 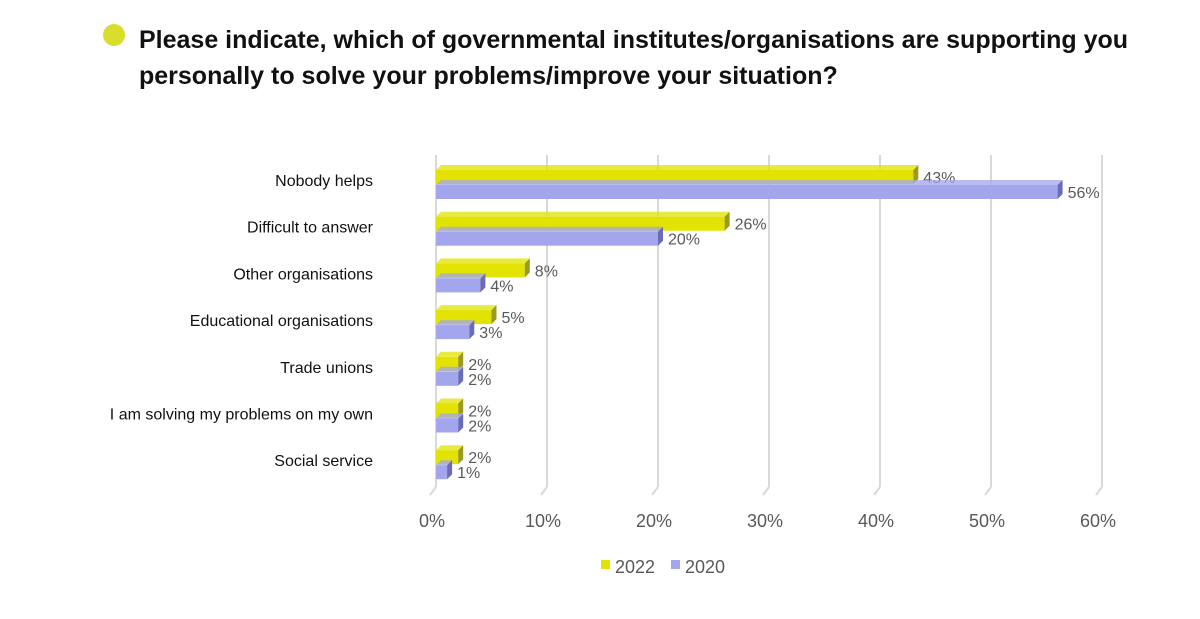 What do you see at coordinates (323, 461) in the screenshot?
I see `category-label: Social service` at bounding box center [323, 461].